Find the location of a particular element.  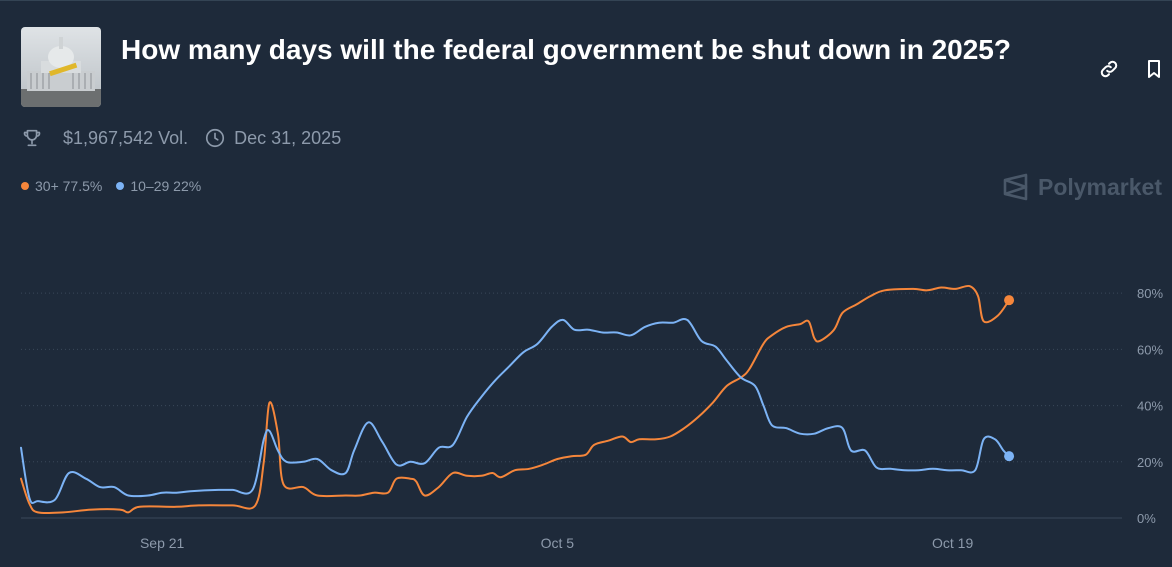

market-thumbnail is located at coordinates (61, 67).